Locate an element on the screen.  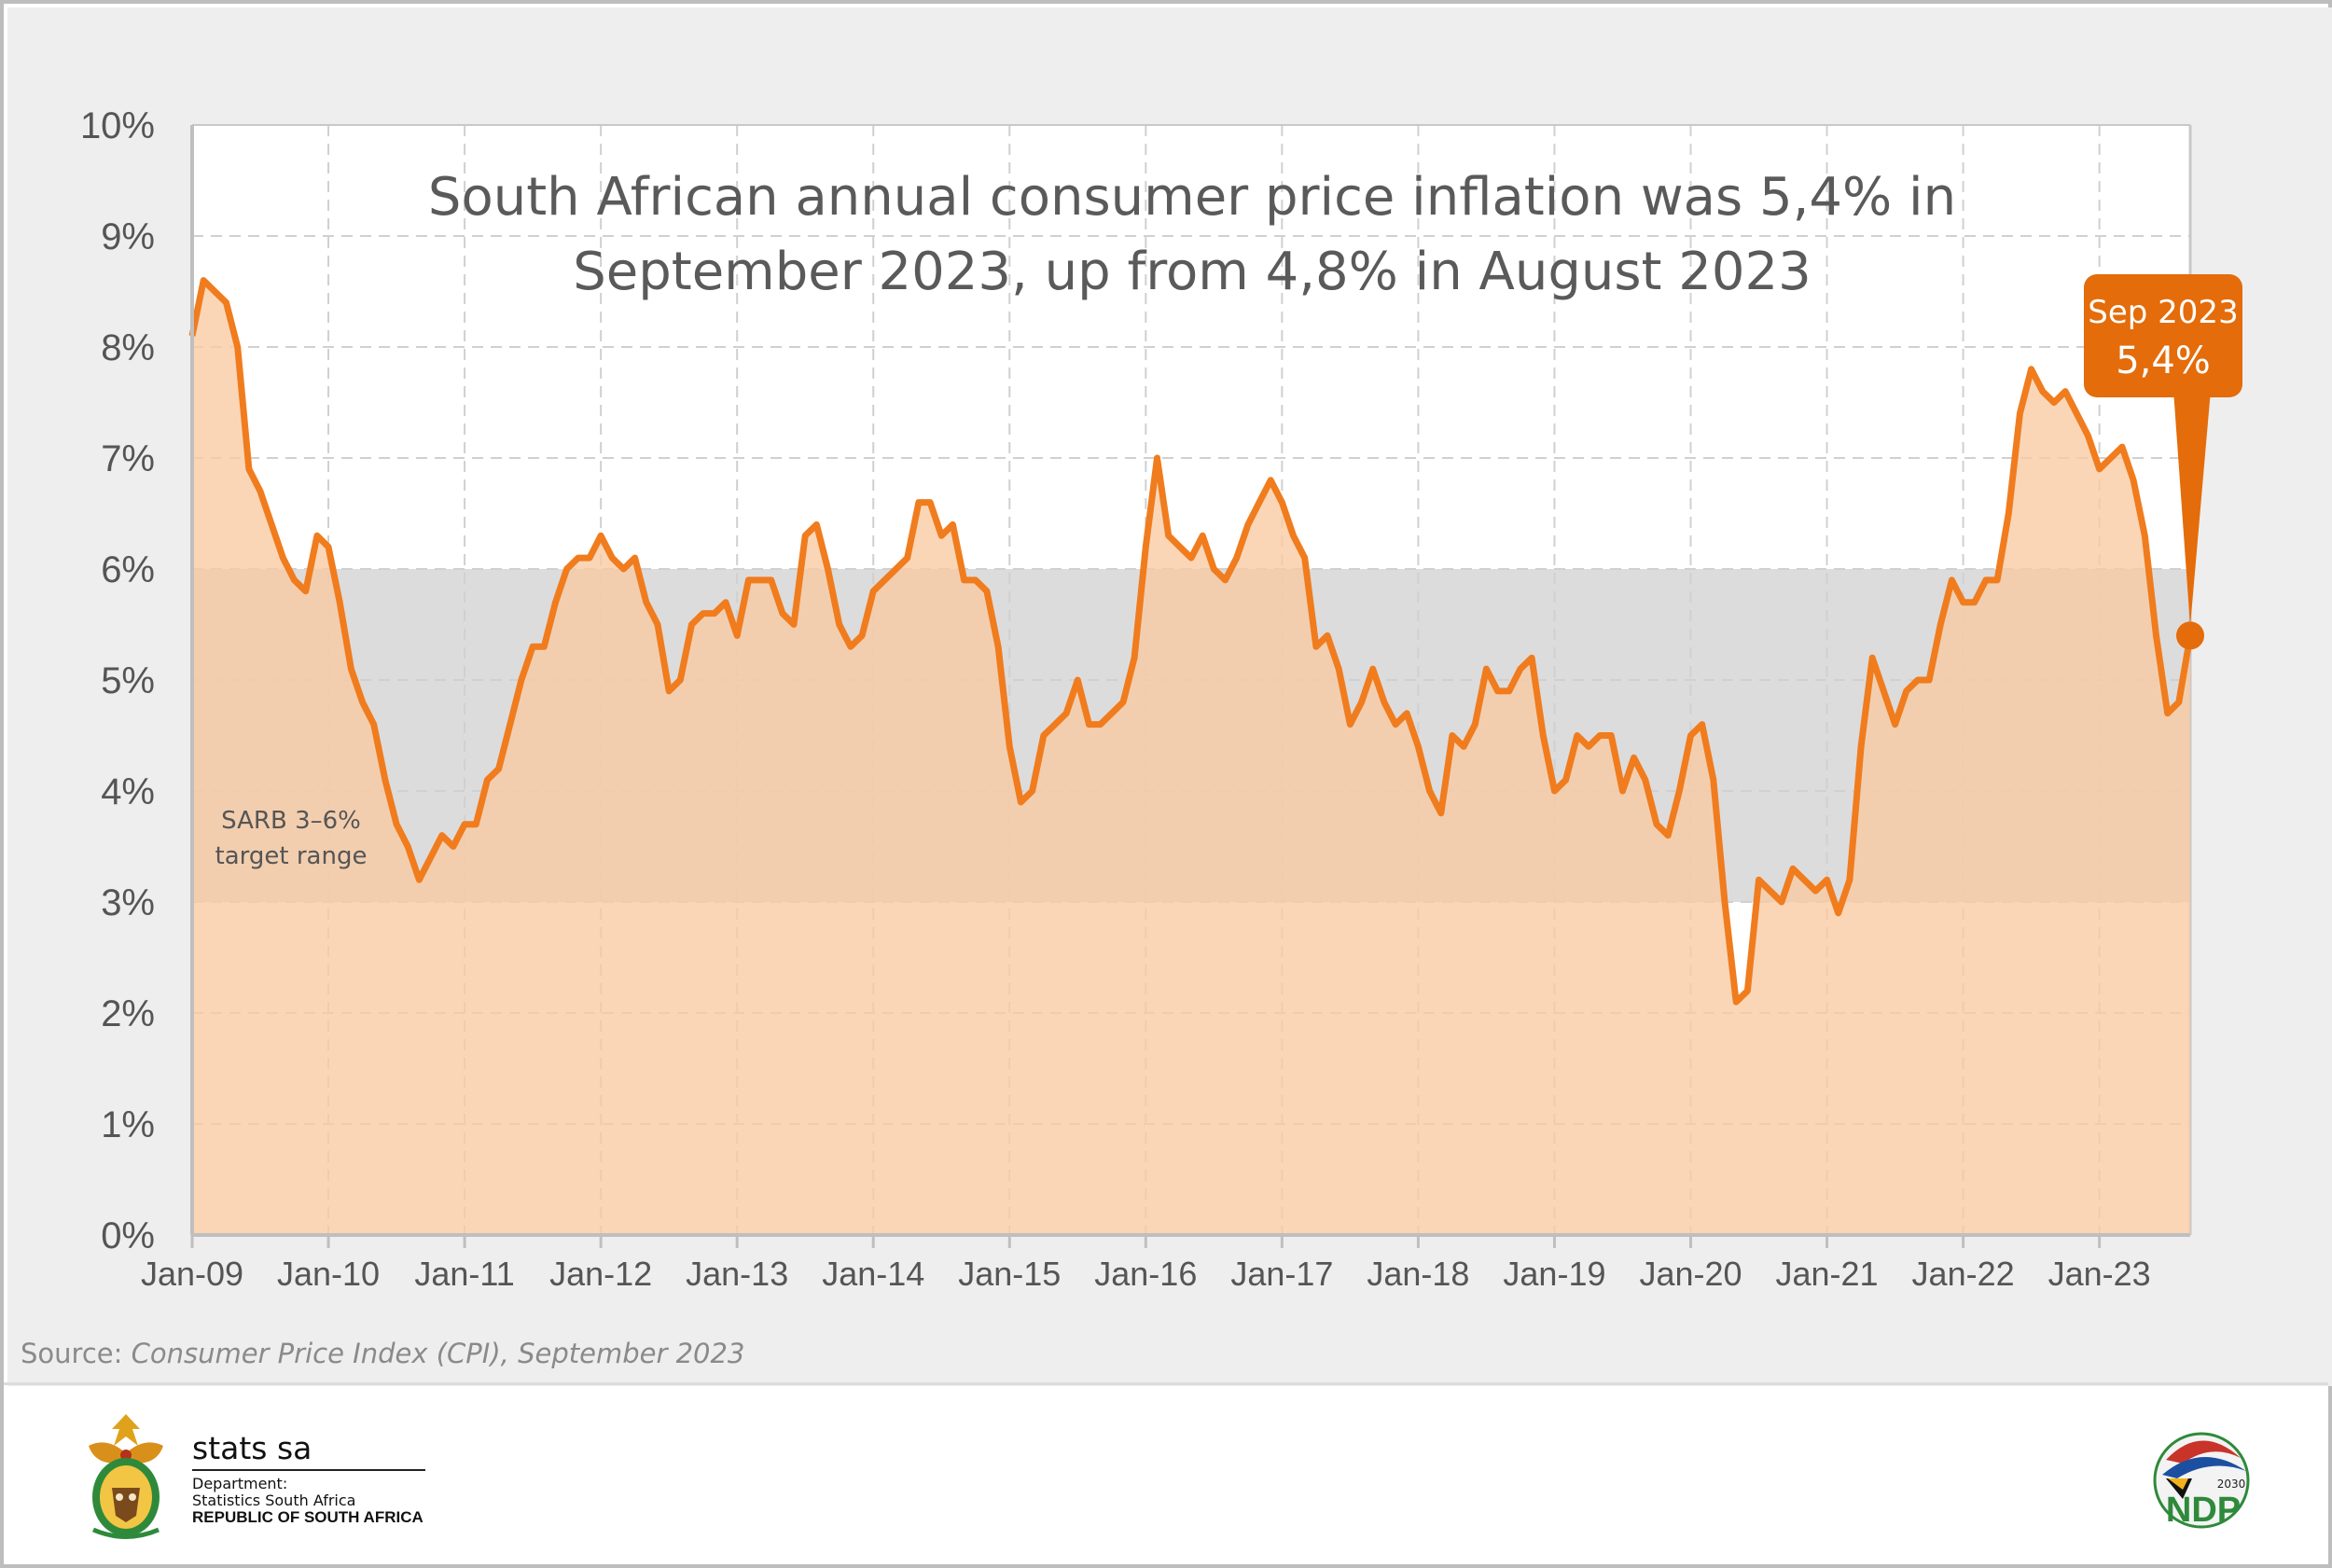
x-tick-label: Jan-18 is located at coordinates (1418, 1274).